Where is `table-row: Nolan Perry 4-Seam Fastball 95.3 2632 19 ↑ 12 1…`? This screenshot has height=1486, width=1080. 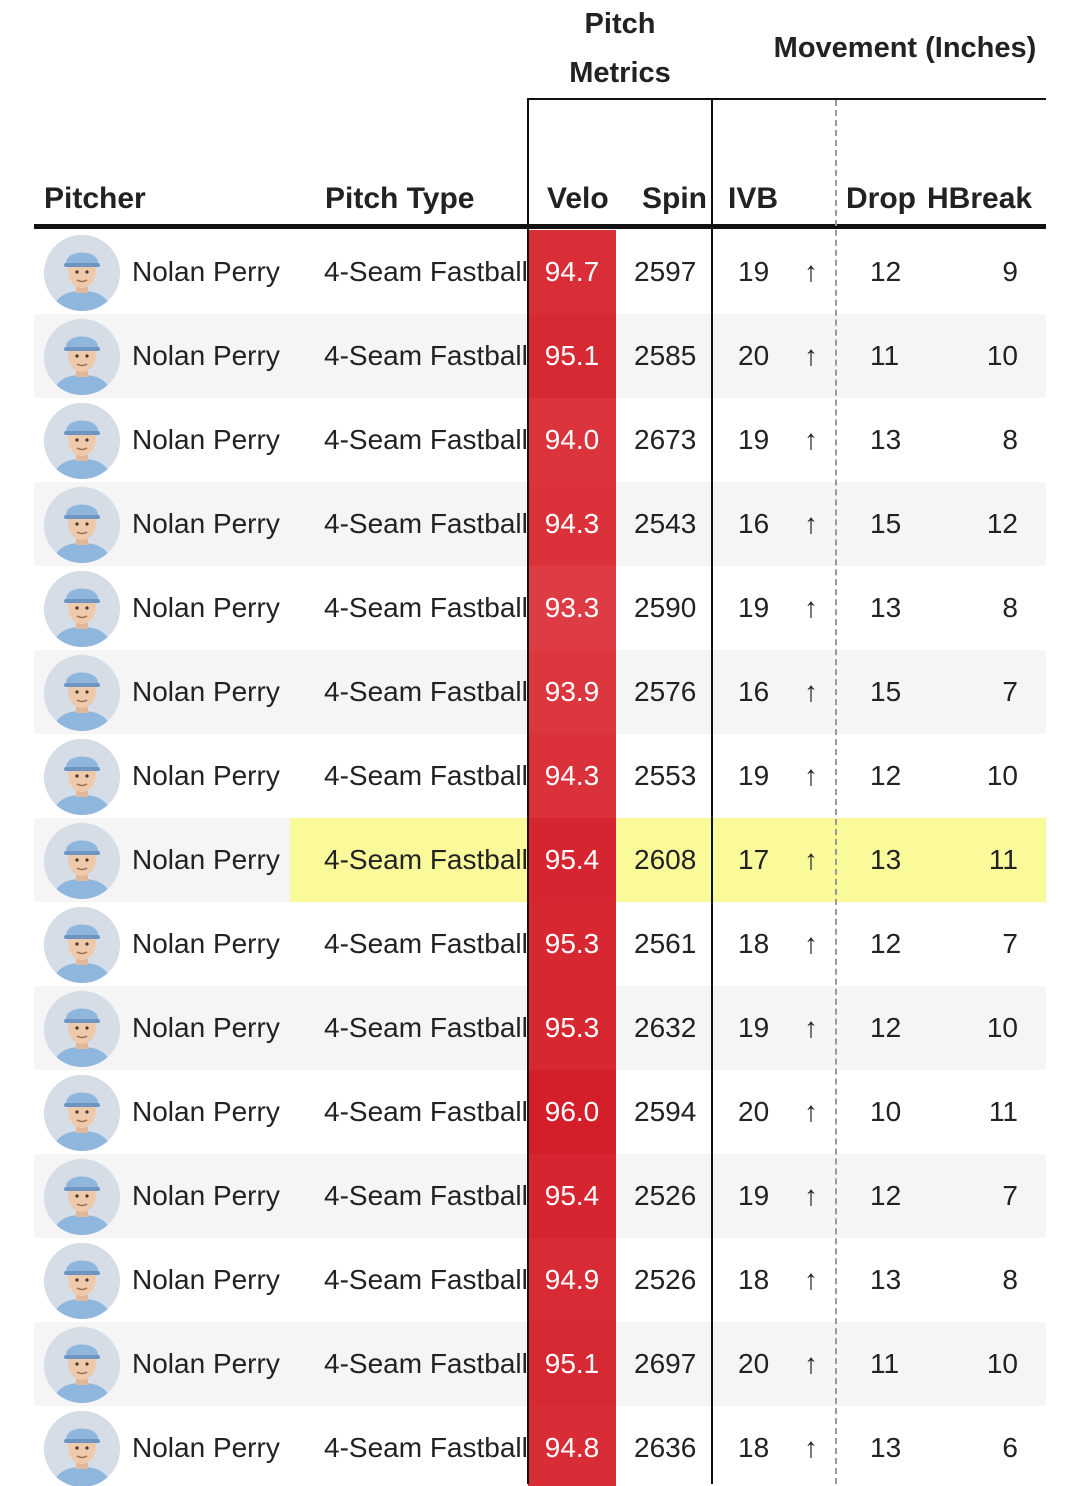
table-row: Nolan Perry 4-Seam Fastball 95.3 2632 19 ↑ 12 1… is located at coordinates (540, 1028).